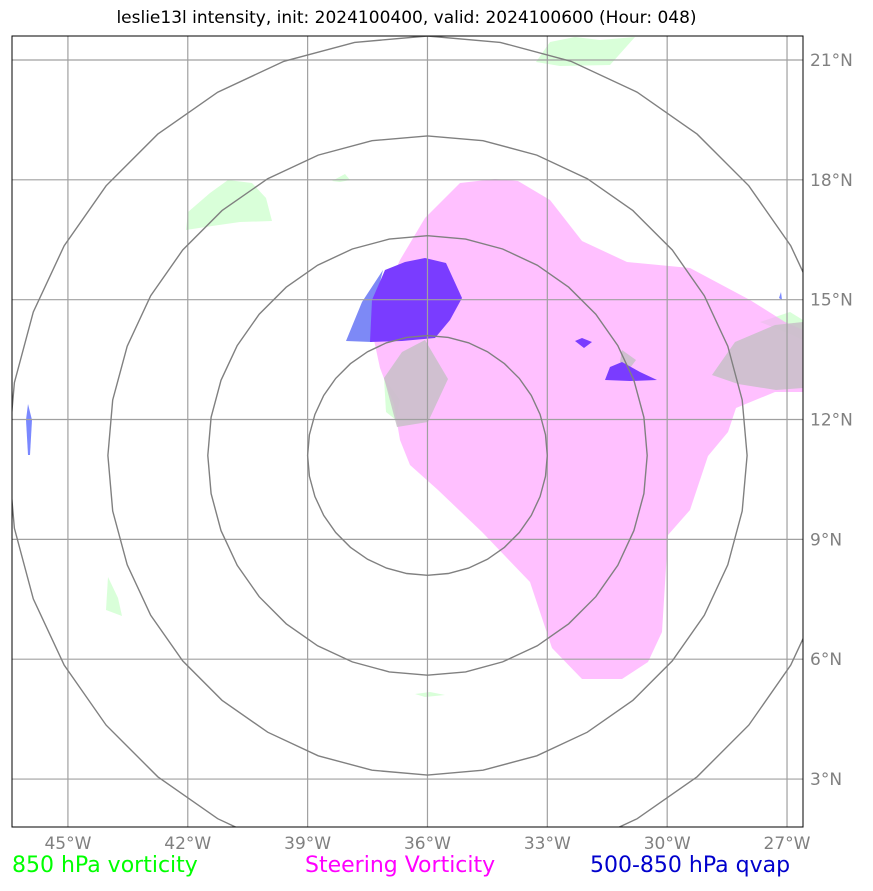 This screenshot has height=891, width=873. I want to click on overlap-region, so click(416, 383).